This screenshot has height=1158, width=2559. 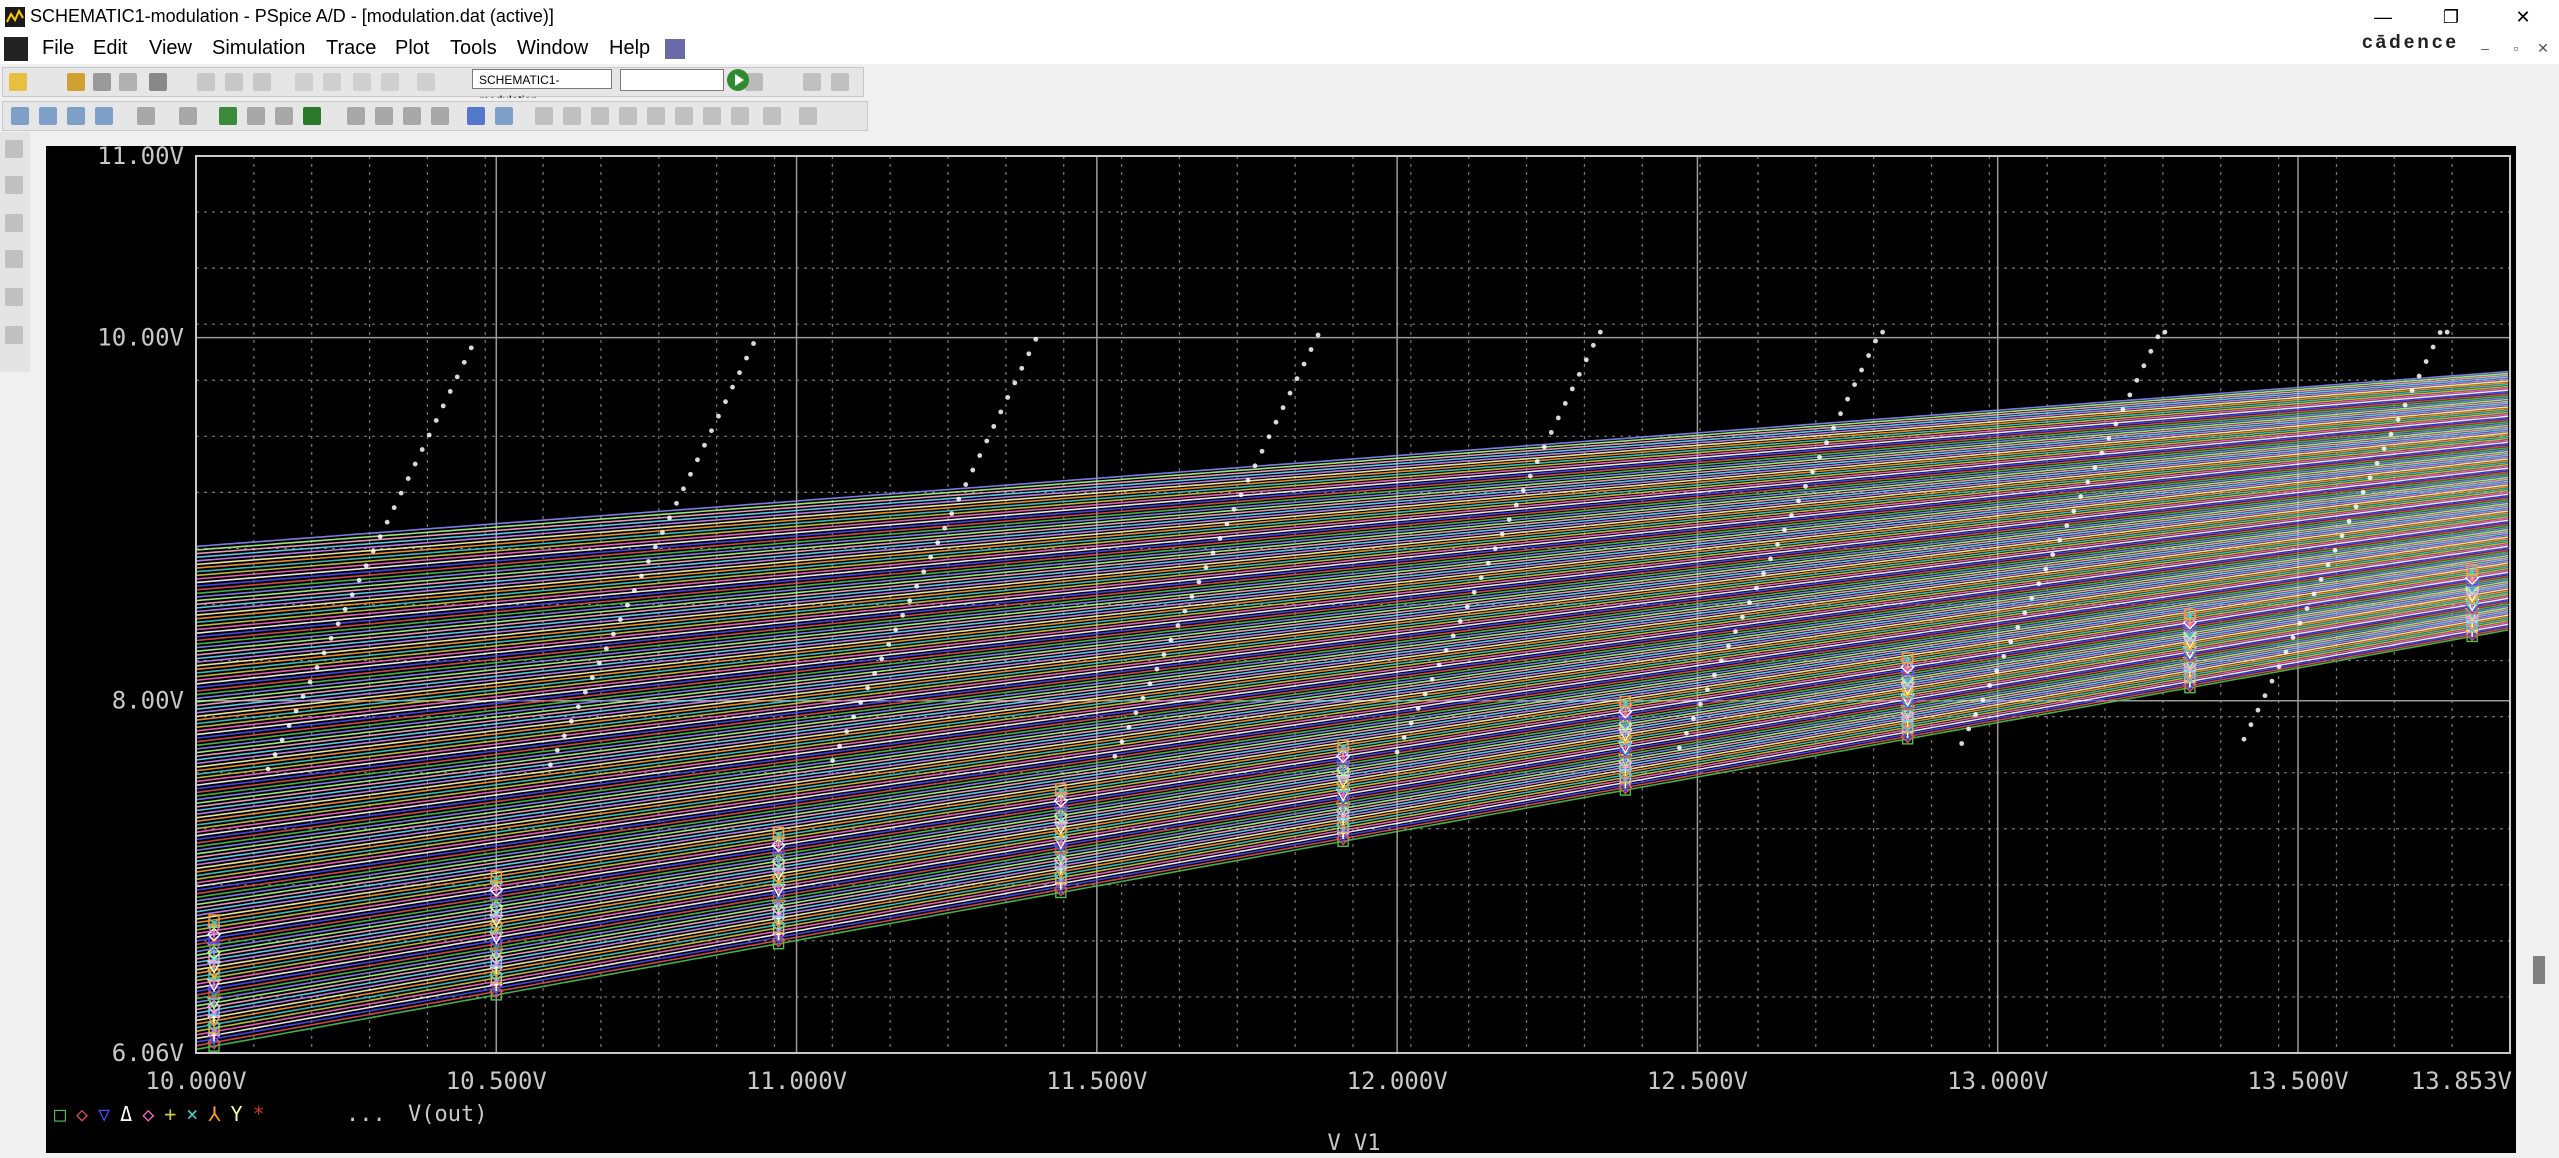 What do you see at coordinates (2451, 17) in the screenshot?
I see `restore-button: ❐` at bounding box center [2451, 17].